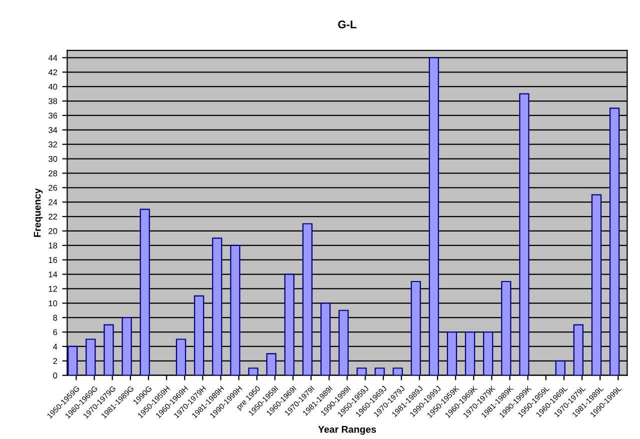 The image size is (640, 439). What do you see at coordinates (53, 275) in the screenshot?
I see `y-tick-label: 14` at bounding box center [53, 275].